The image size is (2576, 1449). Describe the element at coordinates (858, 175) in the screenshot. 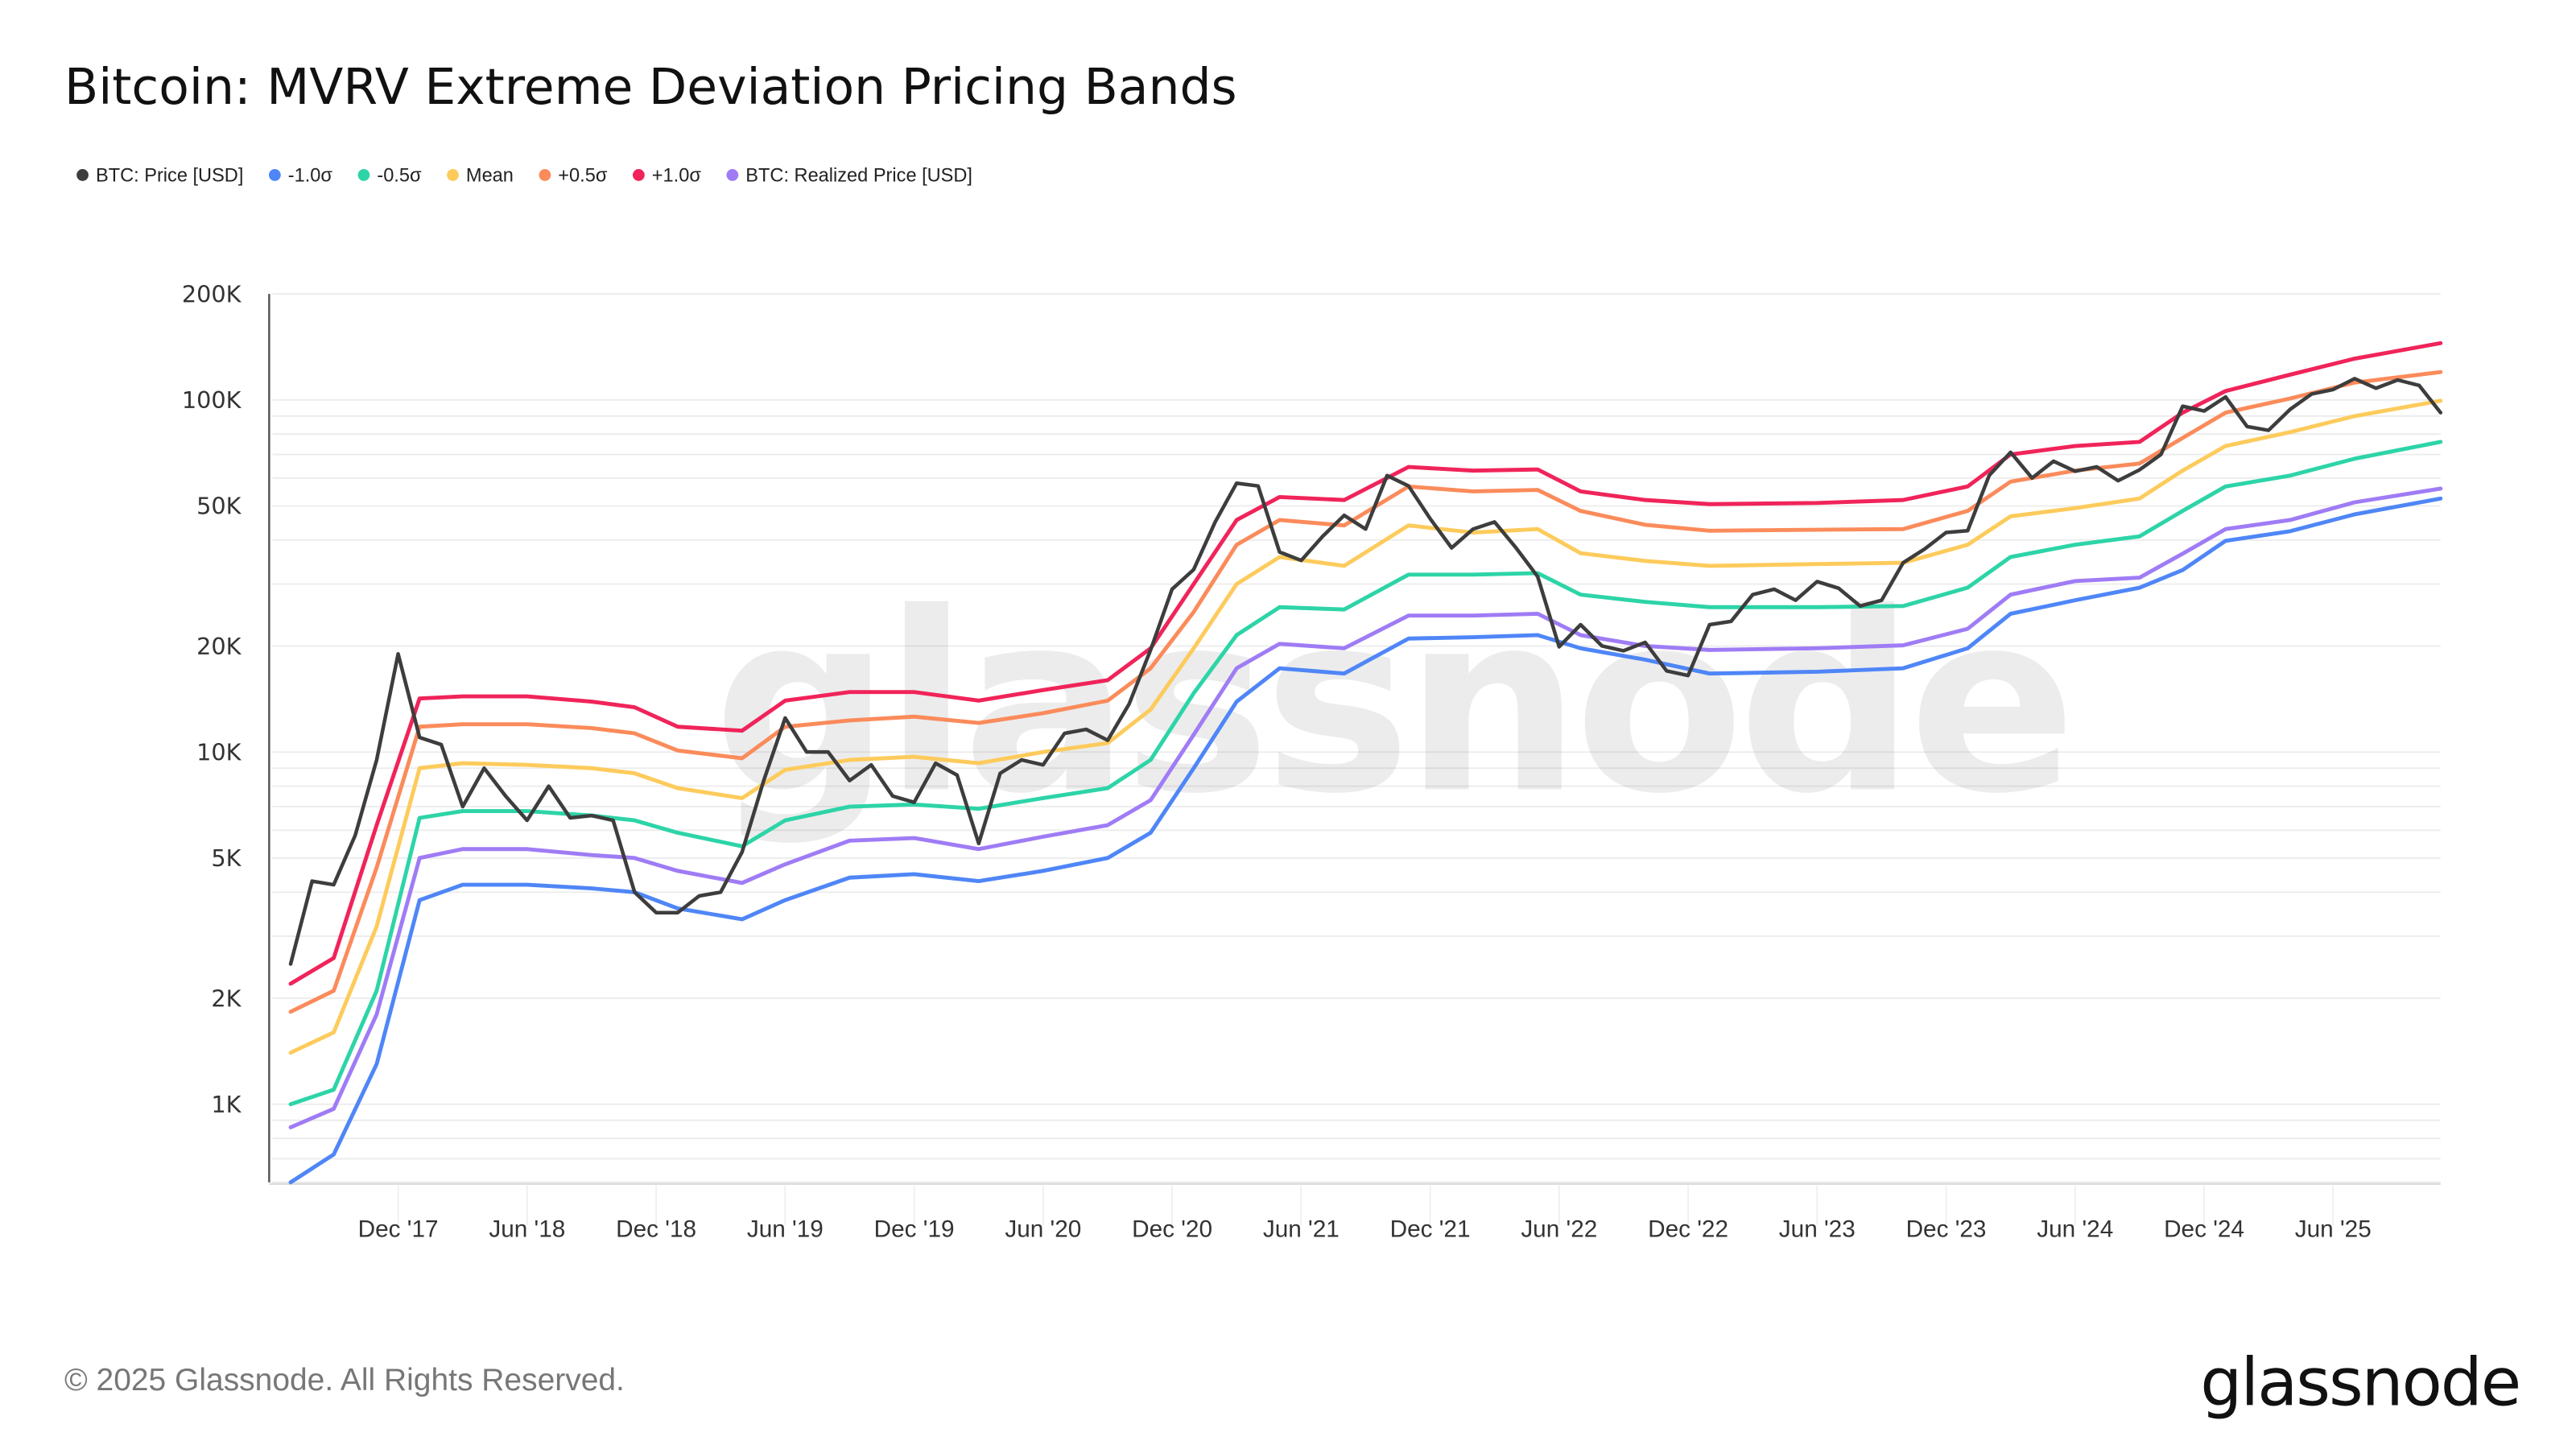

I see `legend-label: BTC: Realized Price [USD]` at that location.